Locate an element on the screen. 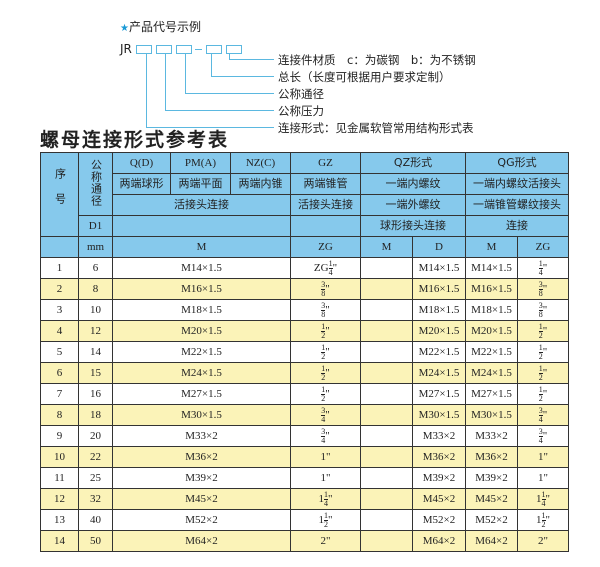 This screenshot has width=600, height=567. cell-qz-d: M39×2 is located at coordinates (439, 478).